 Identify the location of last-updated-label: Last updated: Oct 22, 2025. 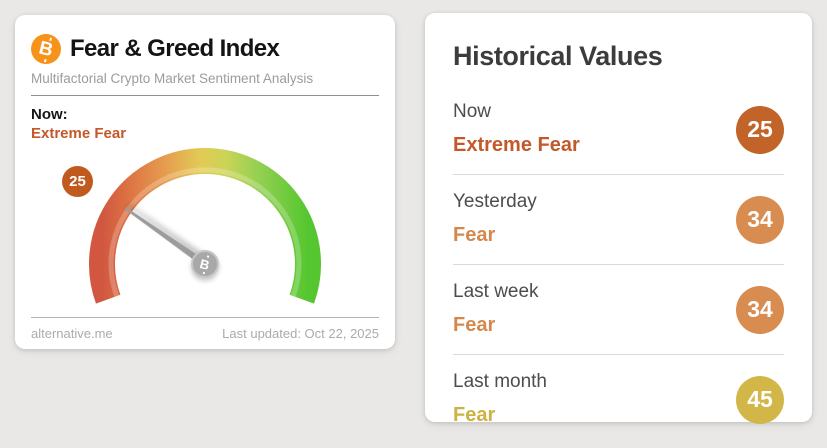
(300, 333).